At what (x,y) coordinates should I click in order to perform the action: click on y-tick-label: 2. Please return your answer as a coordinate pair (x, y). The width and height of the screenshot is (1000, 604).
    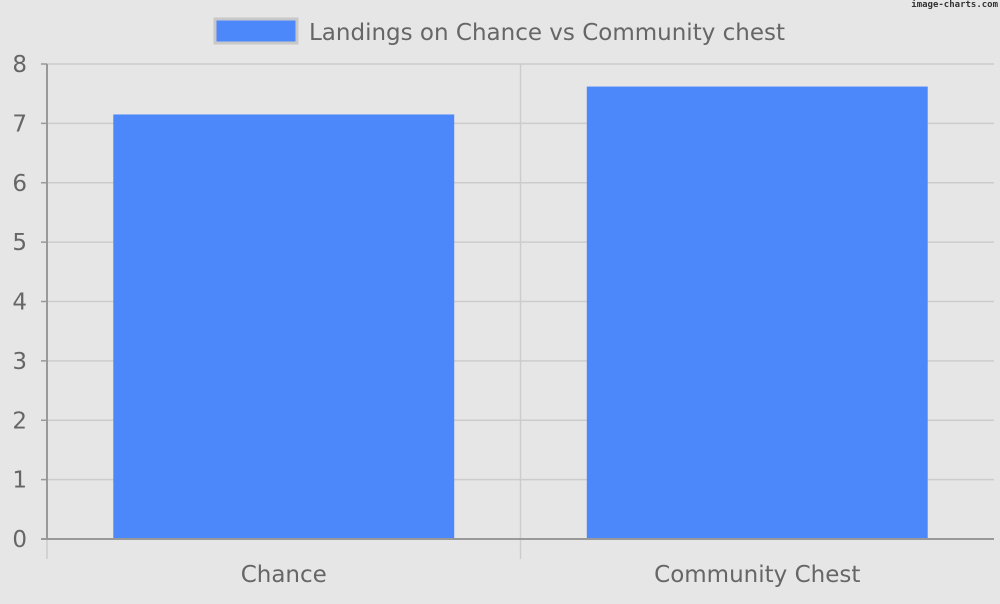
    Looking at the image, I should click on (19, 421).